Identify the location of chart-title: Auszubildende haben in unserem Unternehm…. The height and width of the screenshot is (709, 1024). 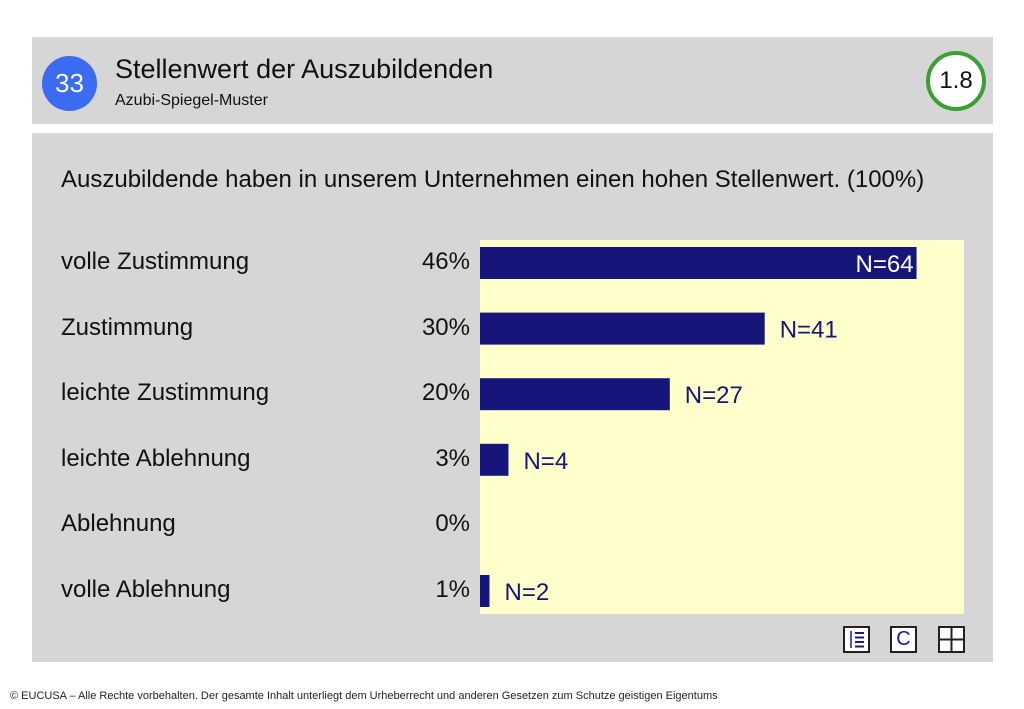
(493, 179).